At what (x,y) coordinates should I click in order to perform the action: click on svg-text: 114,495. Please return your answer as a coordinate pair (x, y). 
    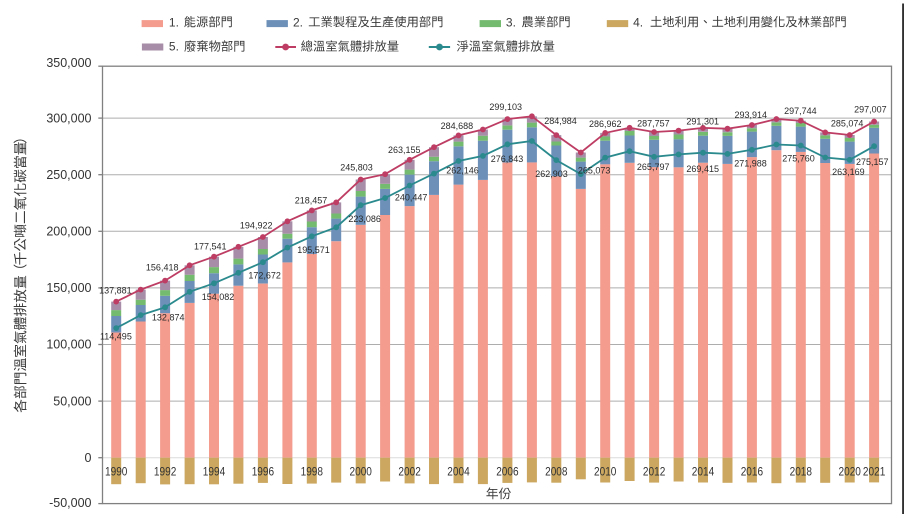
    Looking at the image, I should click on (116, 337).